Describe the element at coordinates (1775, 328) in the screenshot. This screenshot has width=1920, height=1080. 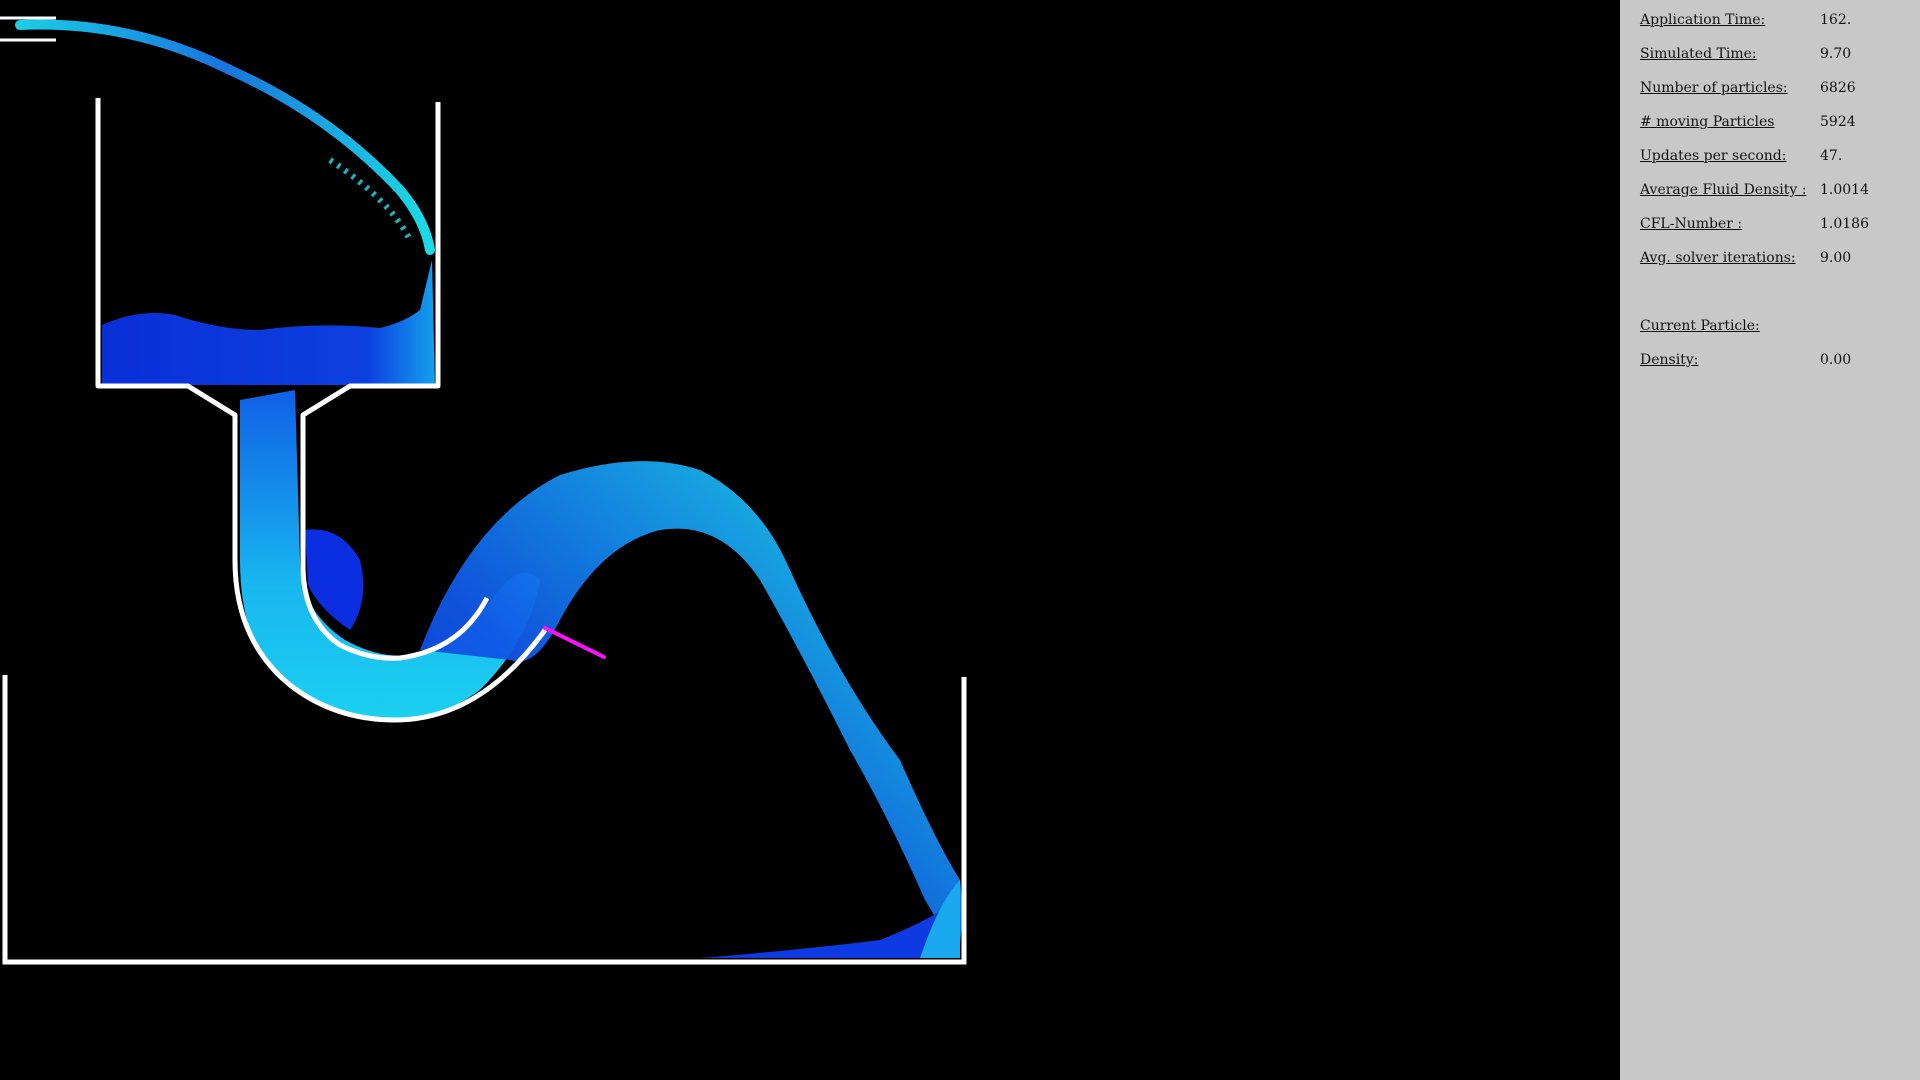
I see `current-particle-heading: Current Particle:` at that location.